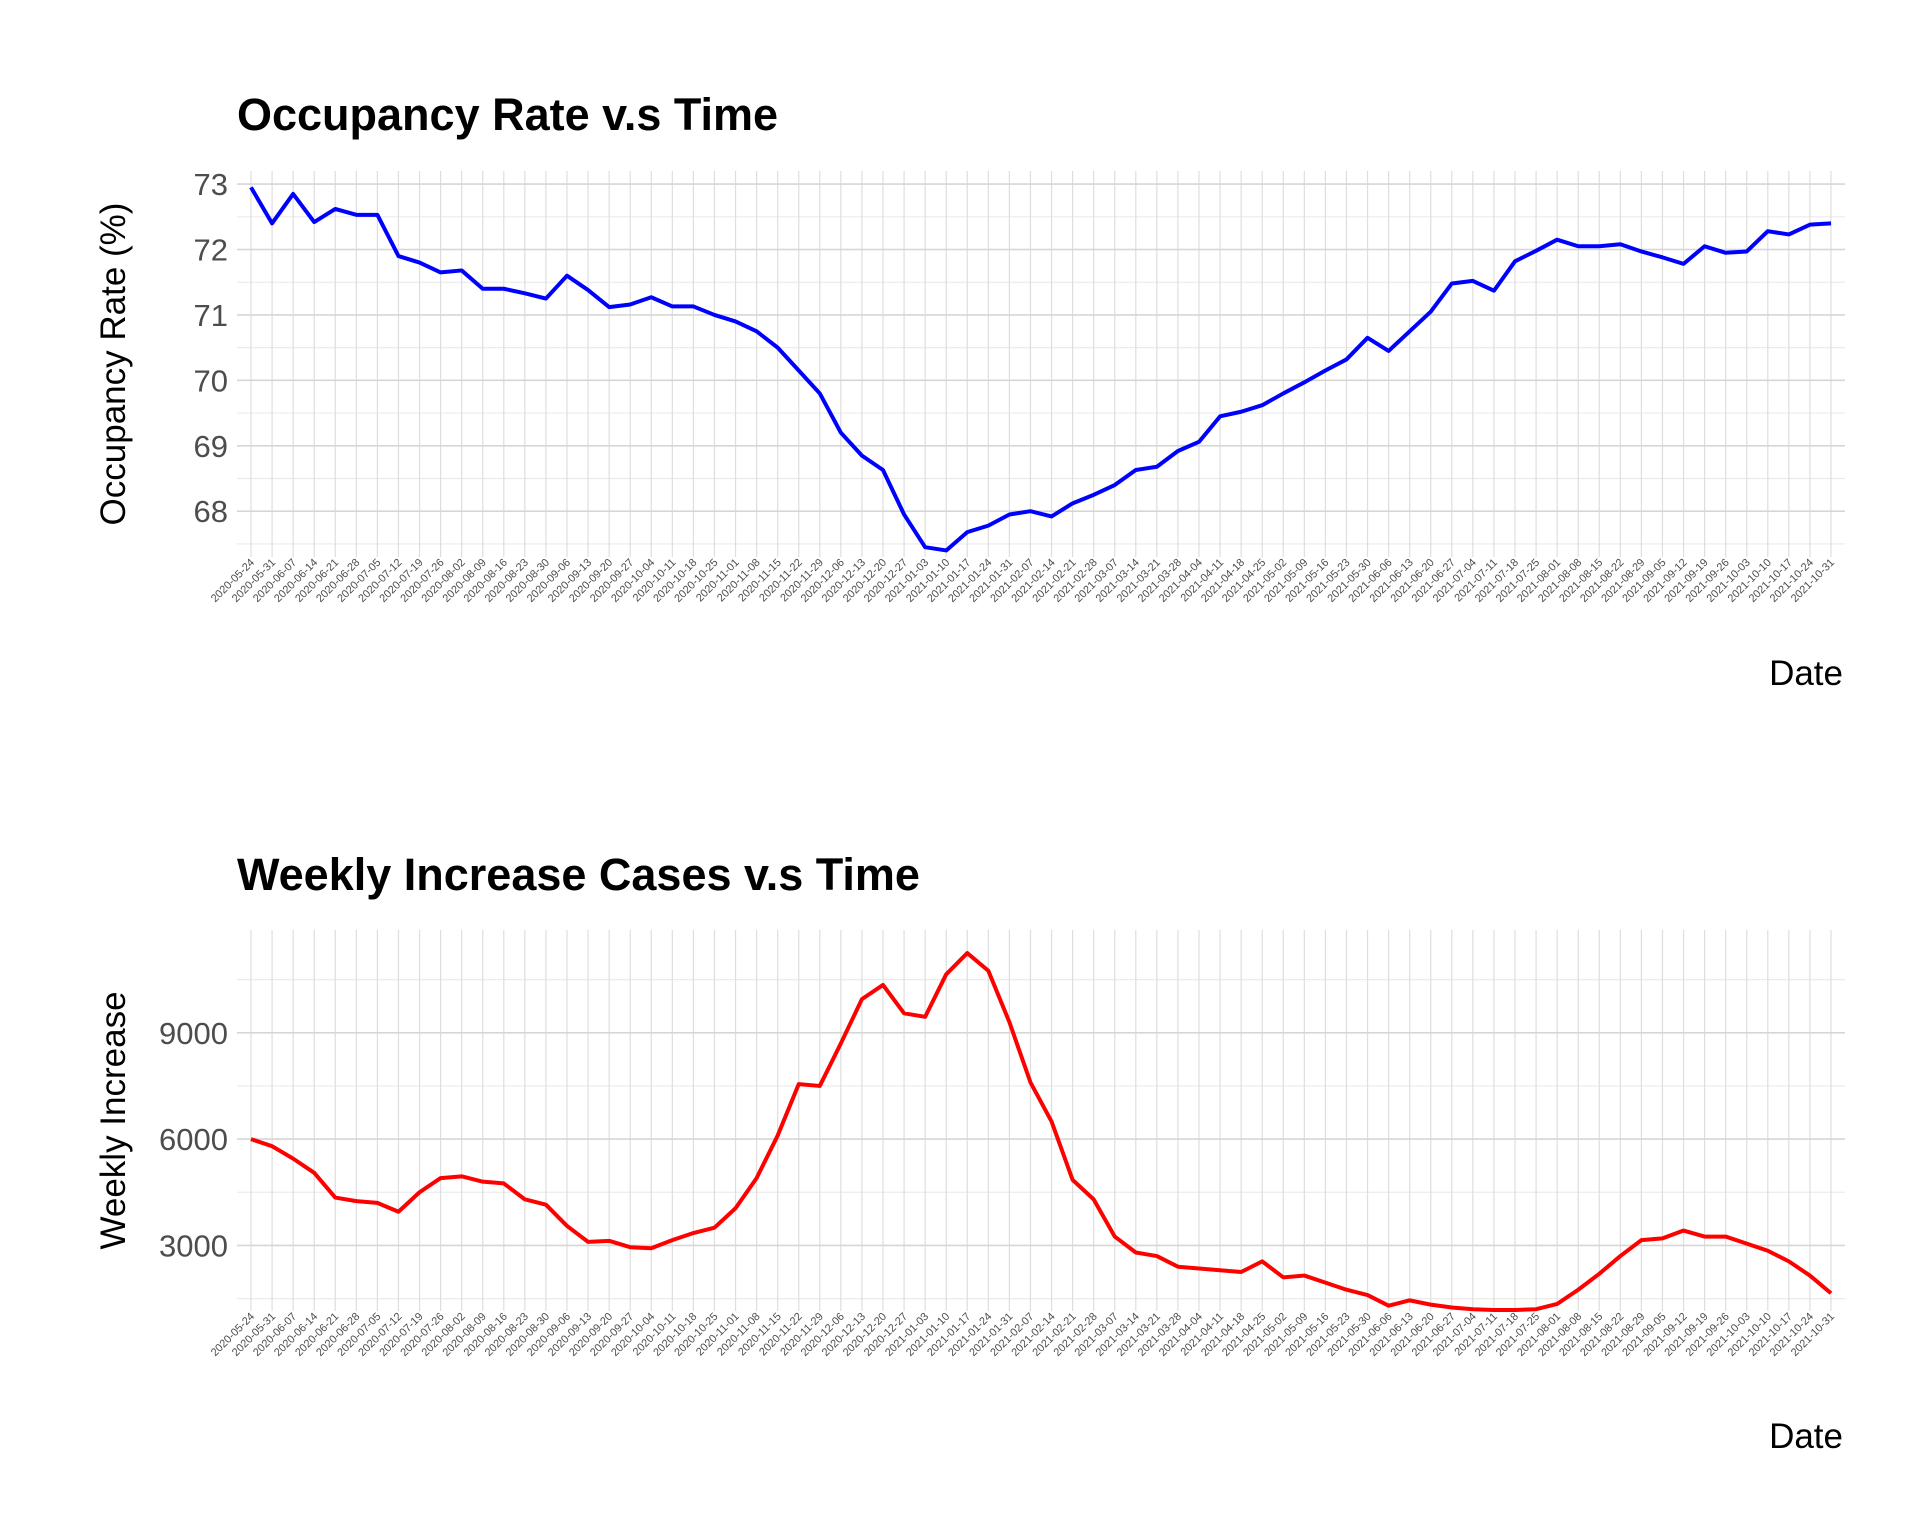  Describe the element at coordinates (211, 511) in the screenshot. I see `y-tick-label: 68` at that location.